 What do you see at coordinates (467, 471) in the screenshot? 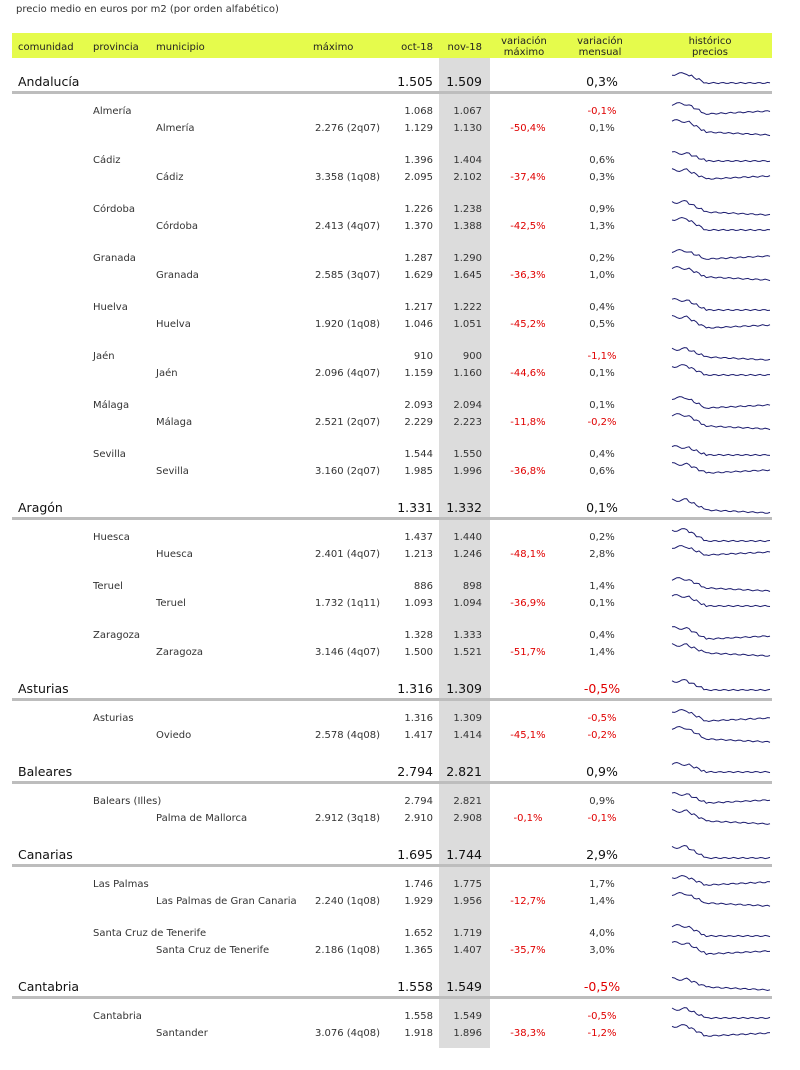
I see `municipality-nov: 1.996` at bounding box center [467, 471].